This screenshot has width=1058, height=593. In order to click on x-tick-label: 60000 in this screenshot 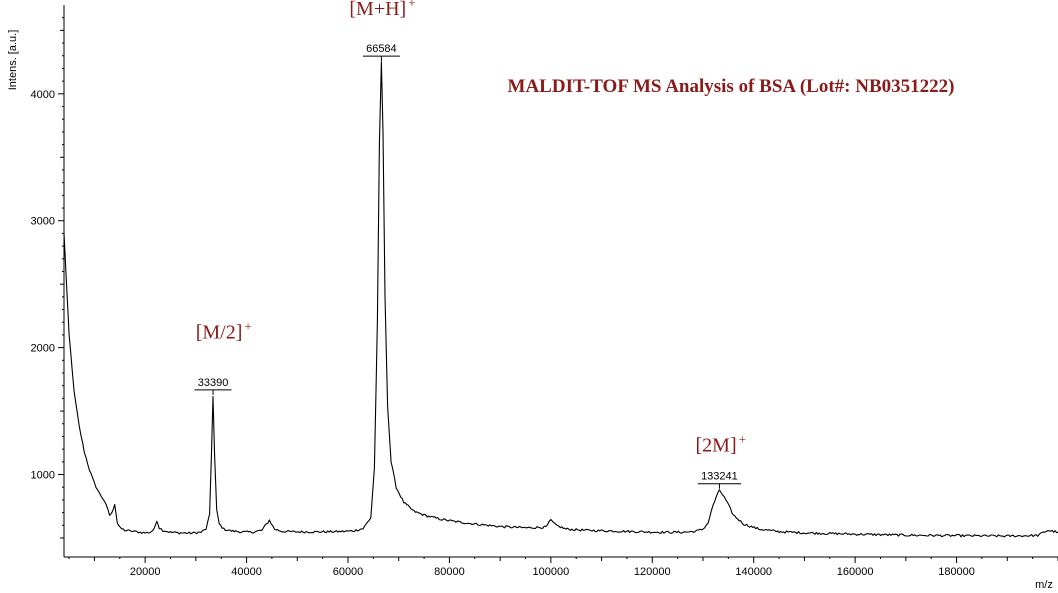, I will do `click(348, 572)`.